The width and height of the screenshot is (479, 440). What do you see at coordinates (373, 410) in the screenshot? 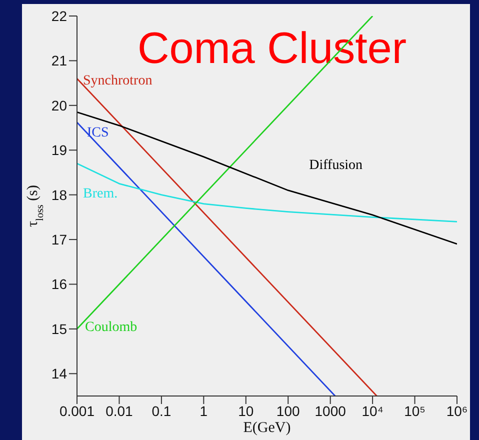
I see `x-tick-label: 10⁴` at bounding box center [373, 410].